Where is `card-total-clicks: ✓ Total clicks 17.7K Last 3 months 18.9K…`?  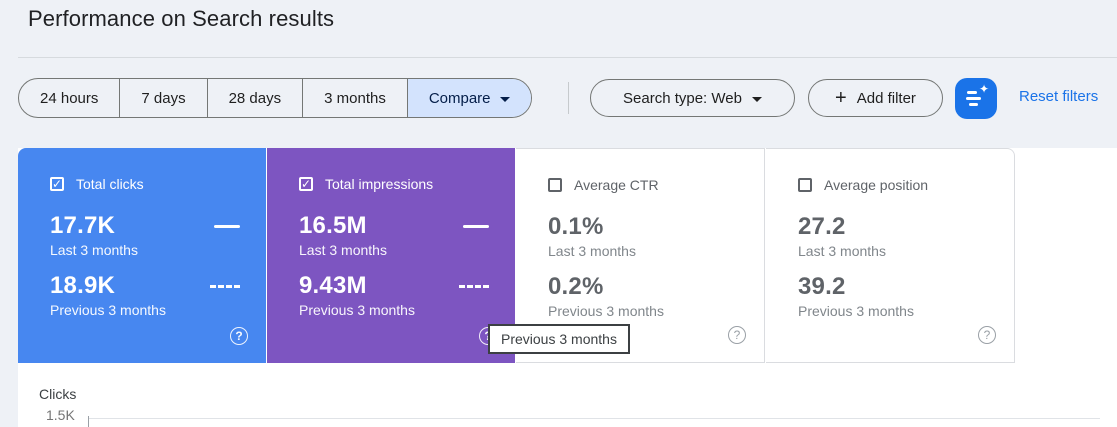
card-total-clicks: ✓ Total clicks 17.7K Last 3 months 18.9K… is located at coordinates (142, 255).